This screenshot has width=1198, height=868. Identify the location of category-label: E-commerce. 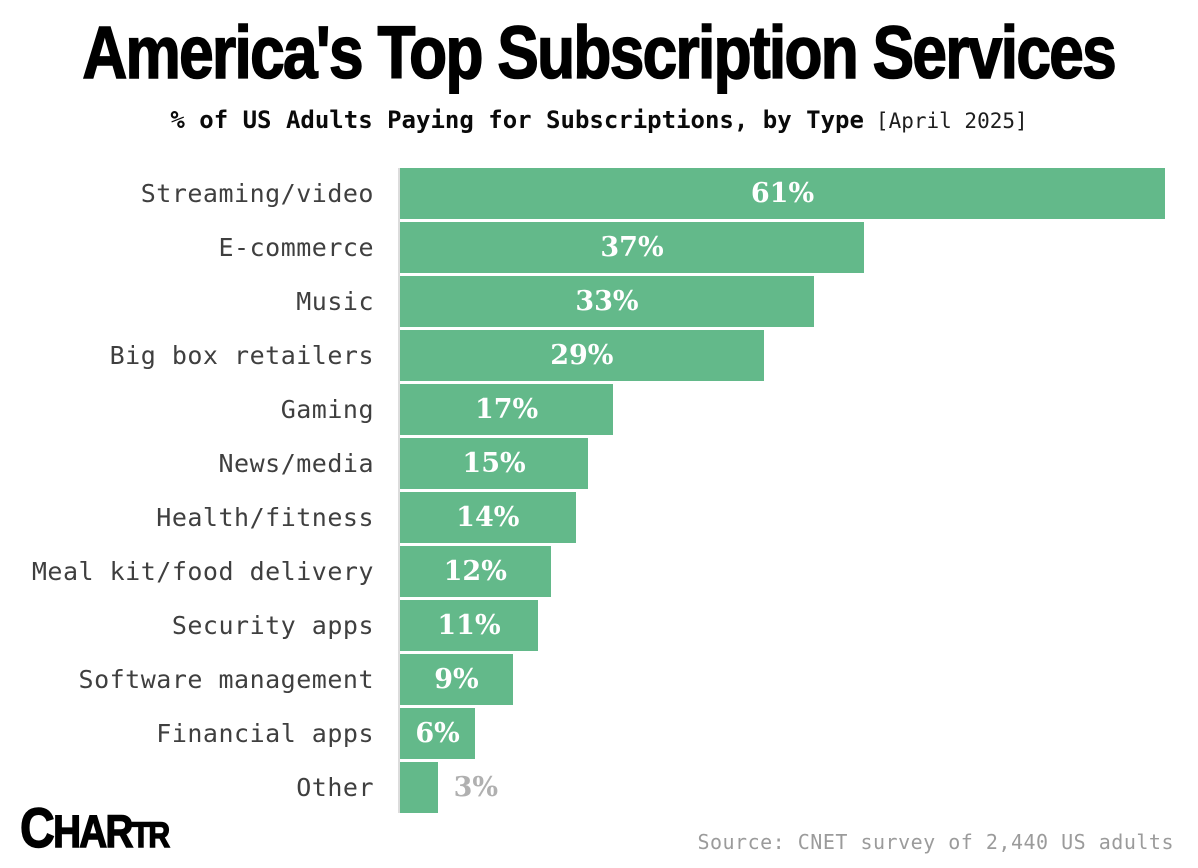
(296, 247).